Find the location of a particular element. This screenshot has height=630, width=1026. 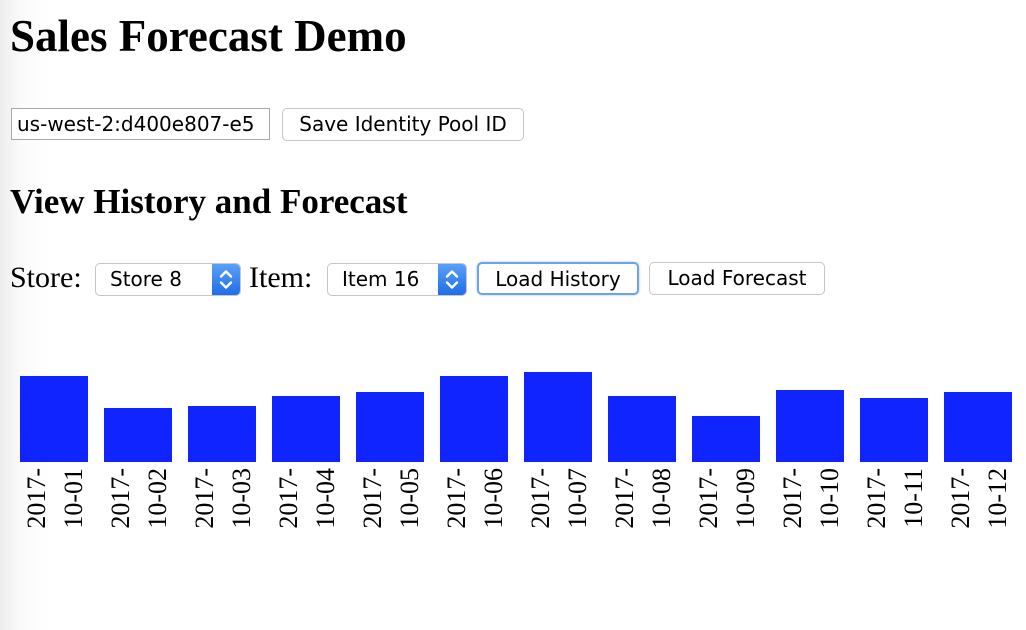

load-history-button: Load History is located at coordinates (558, 278).